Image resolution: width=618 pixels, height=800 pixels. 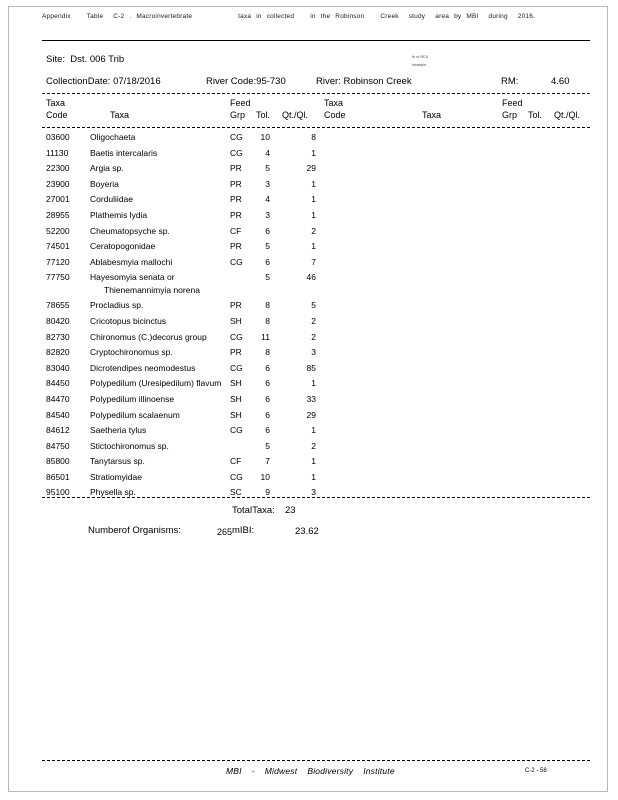 What do you see at coordinates (58, 320) in the screenshot?
I see `row-taxa-code: 80420` at bounding box center [58, 320].